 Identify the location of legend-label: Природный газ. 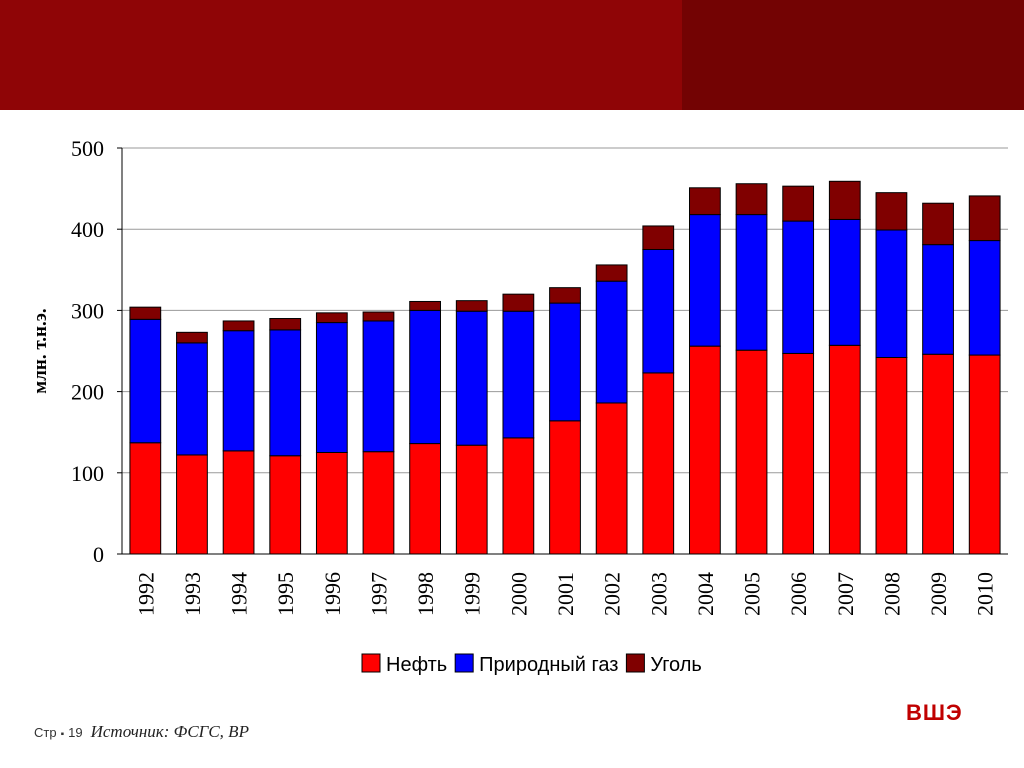
(548, 665).